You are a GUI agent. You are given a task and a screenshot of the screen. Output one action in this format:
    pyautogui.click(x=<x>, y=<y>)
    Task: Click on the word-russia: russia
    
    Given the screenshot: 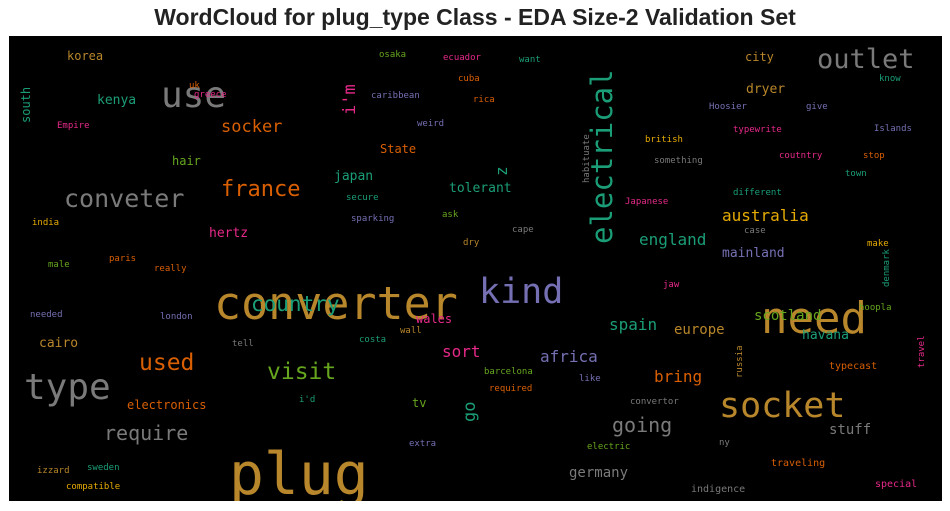 What is the action you would take?
    pyautogui.click(x=740, y=361)
    